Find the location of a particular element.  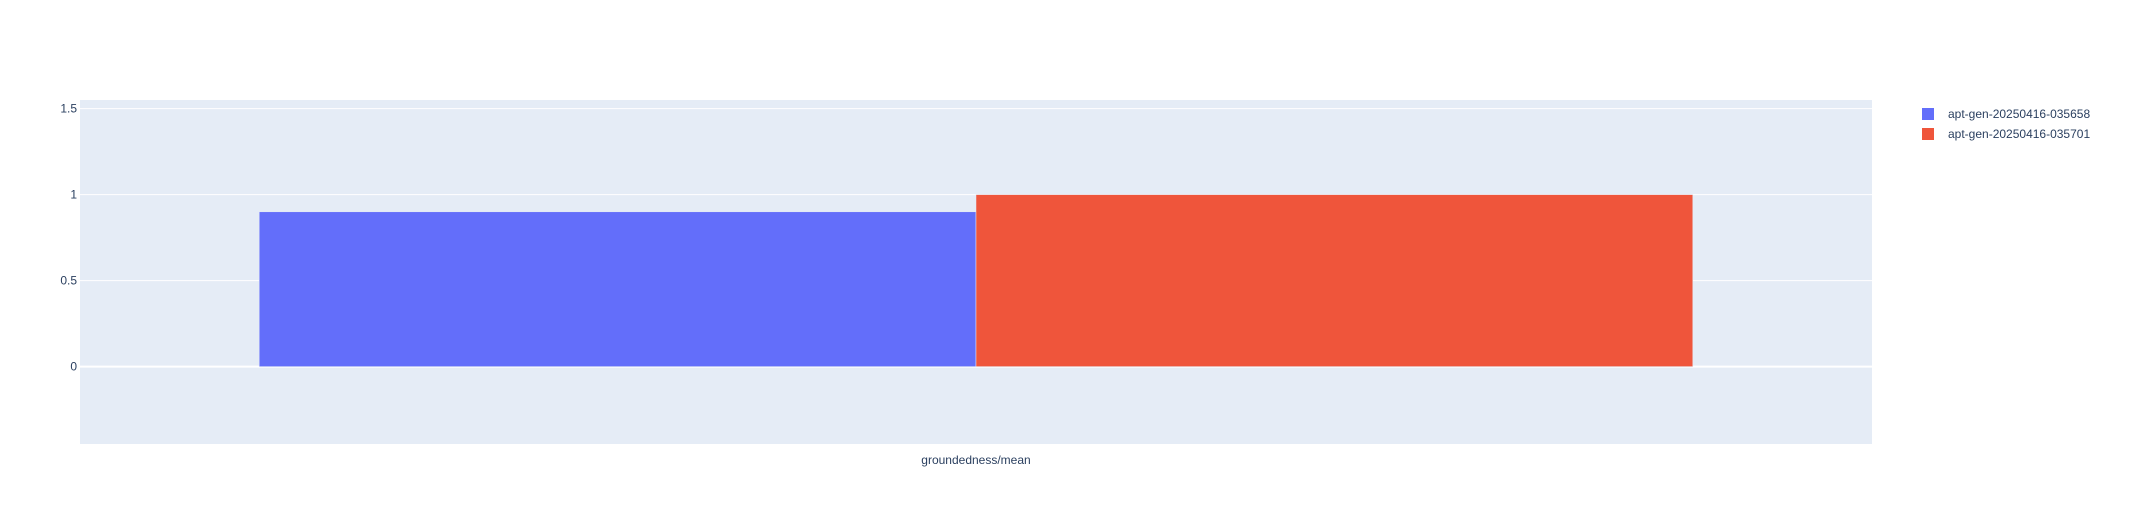

y-tick-label: 1 is located at coordinates (73, 195).